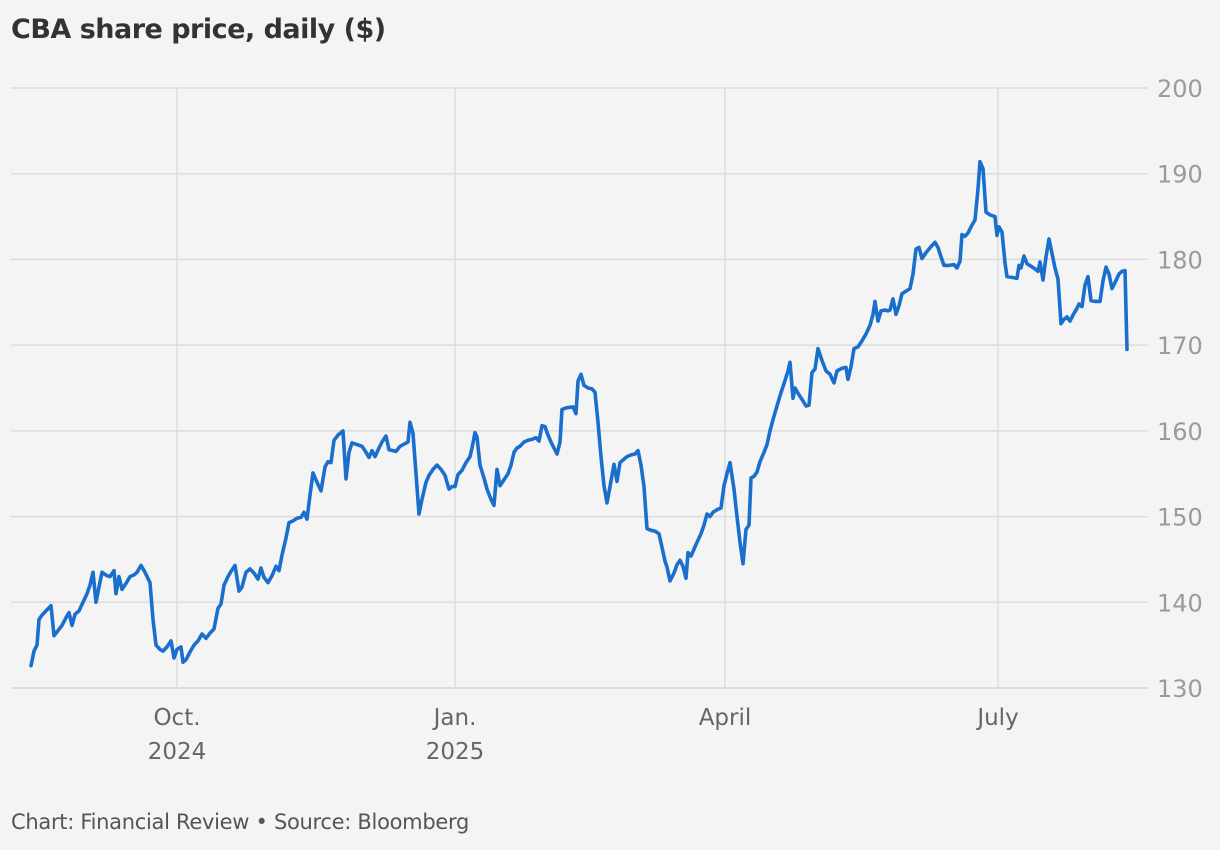 This screenshot has width=1220, height=850. Describe the element at coordinates (1180, 89) in the screenshot. I see `y-tick-label: 200` at that location.